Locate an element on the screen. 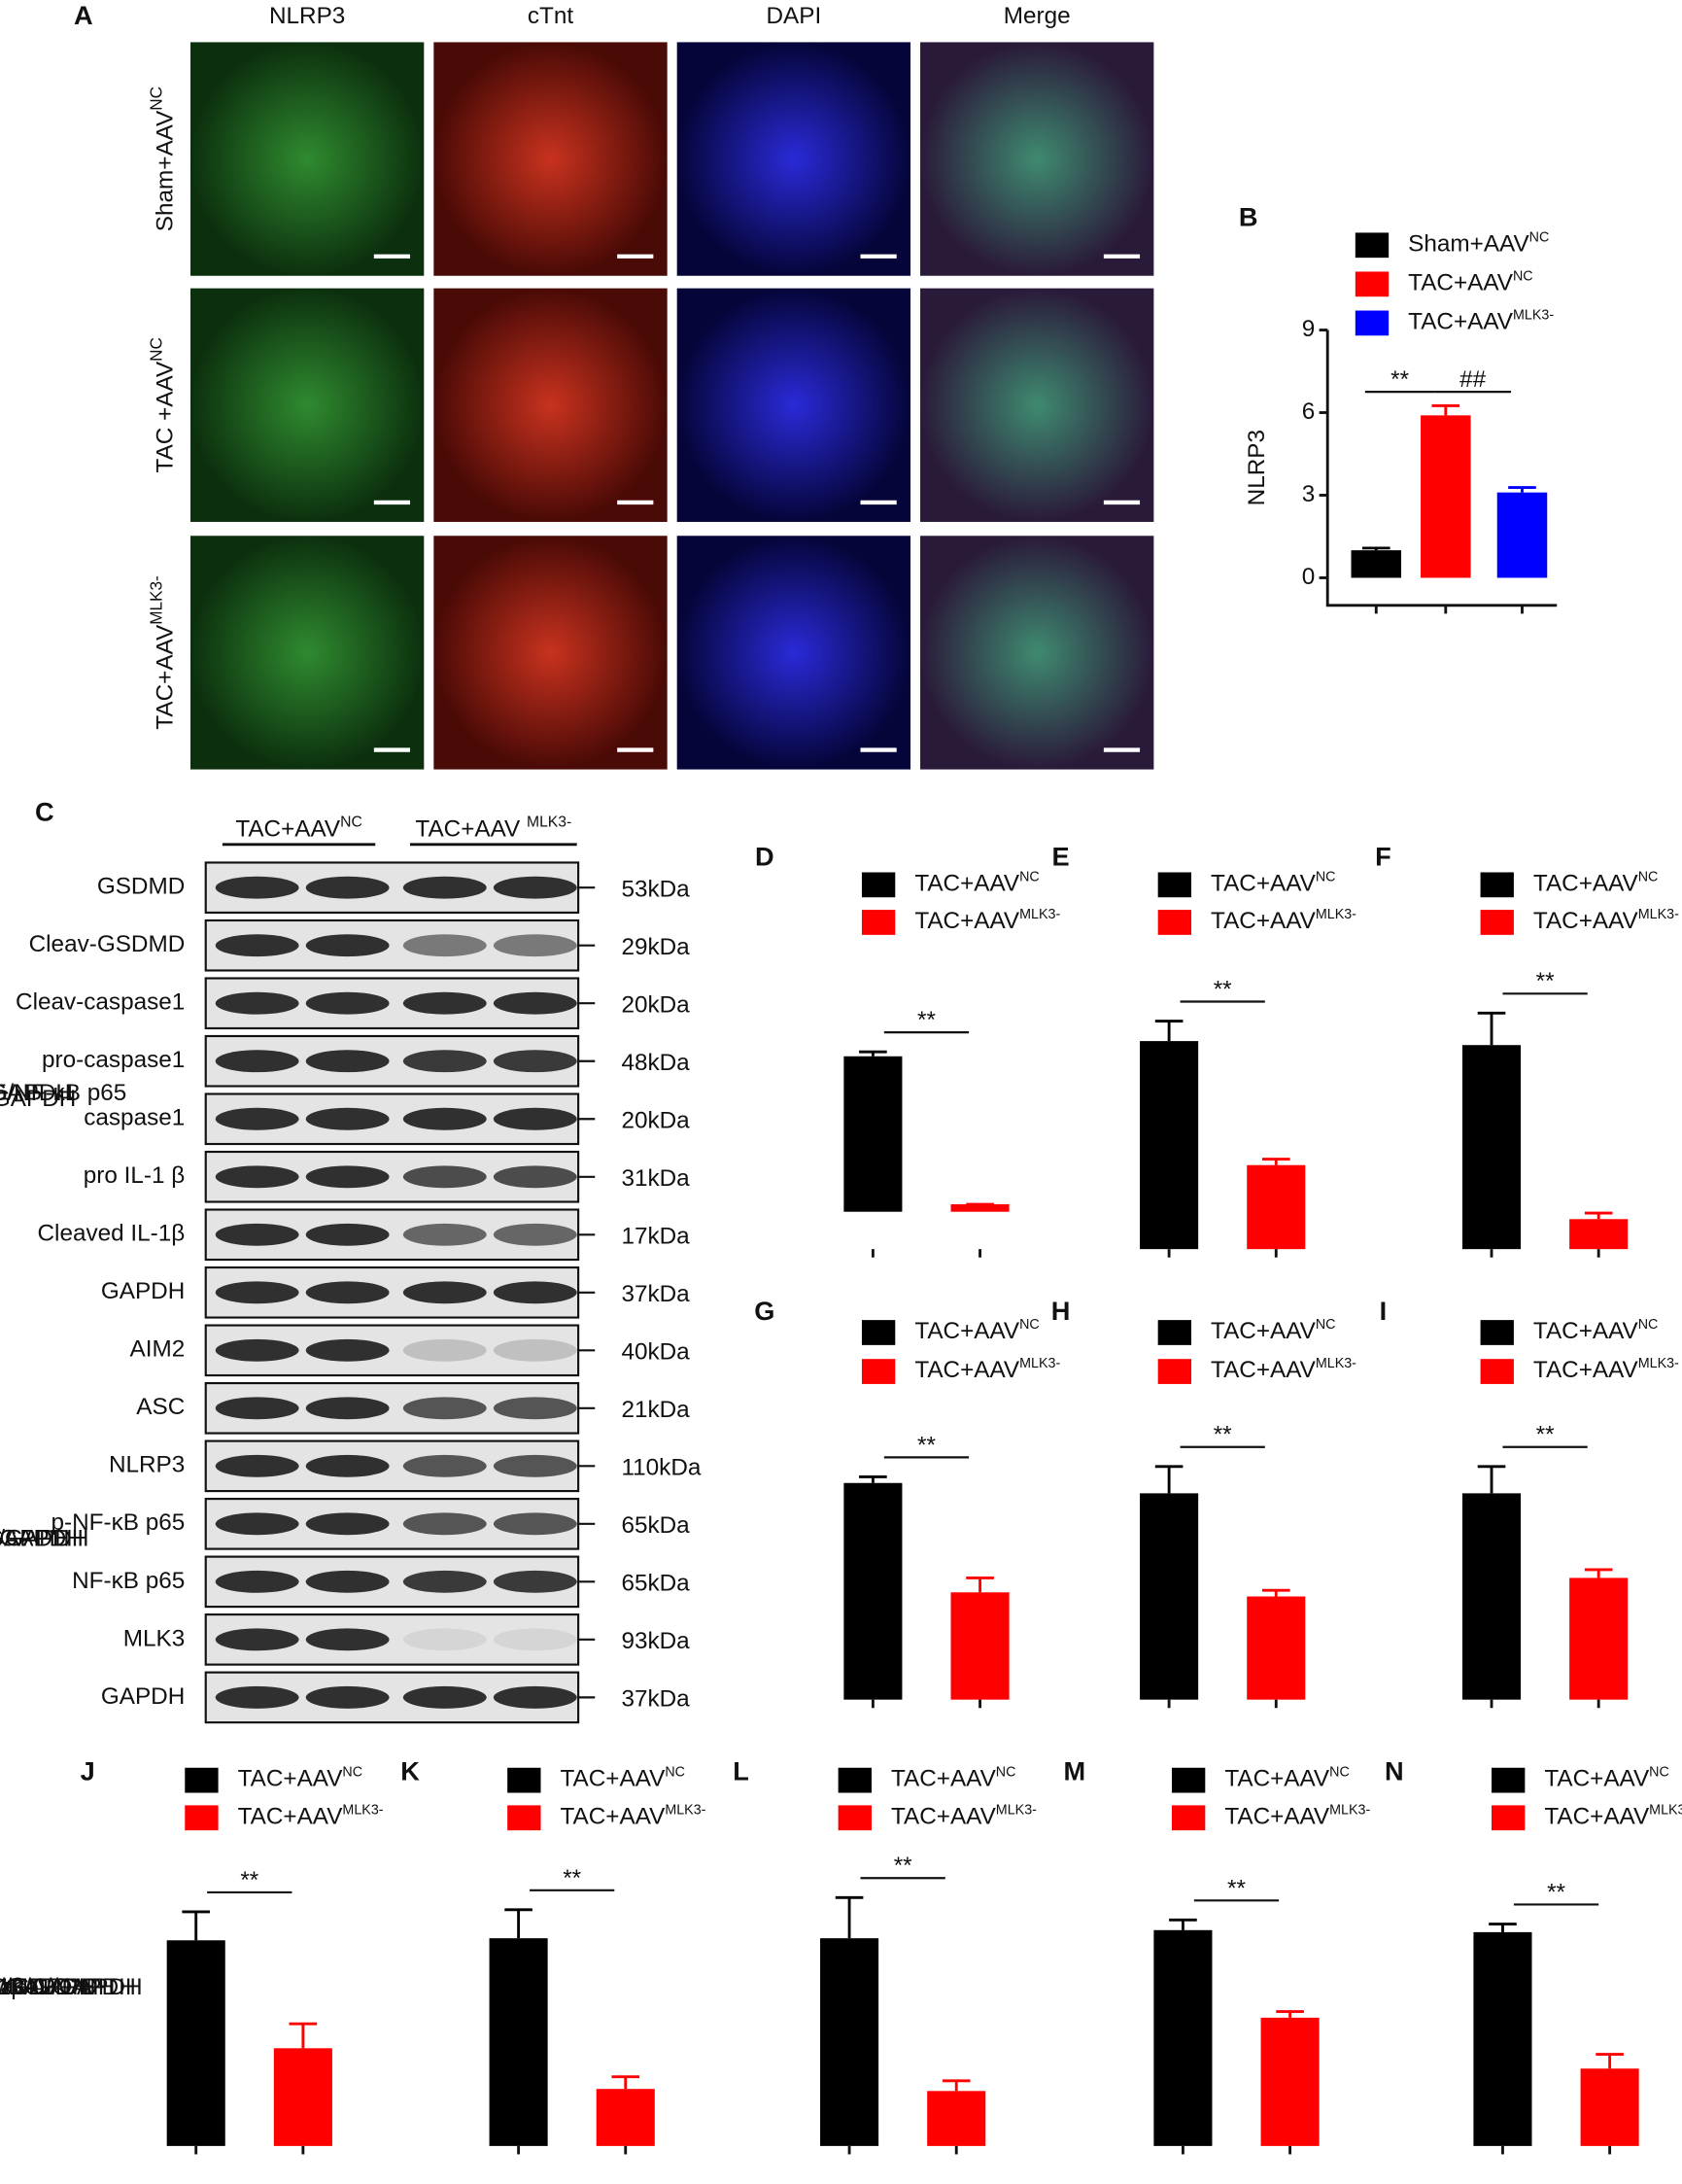  legend-label: Sham+AAVNC is located at coordinates (1479, 243).